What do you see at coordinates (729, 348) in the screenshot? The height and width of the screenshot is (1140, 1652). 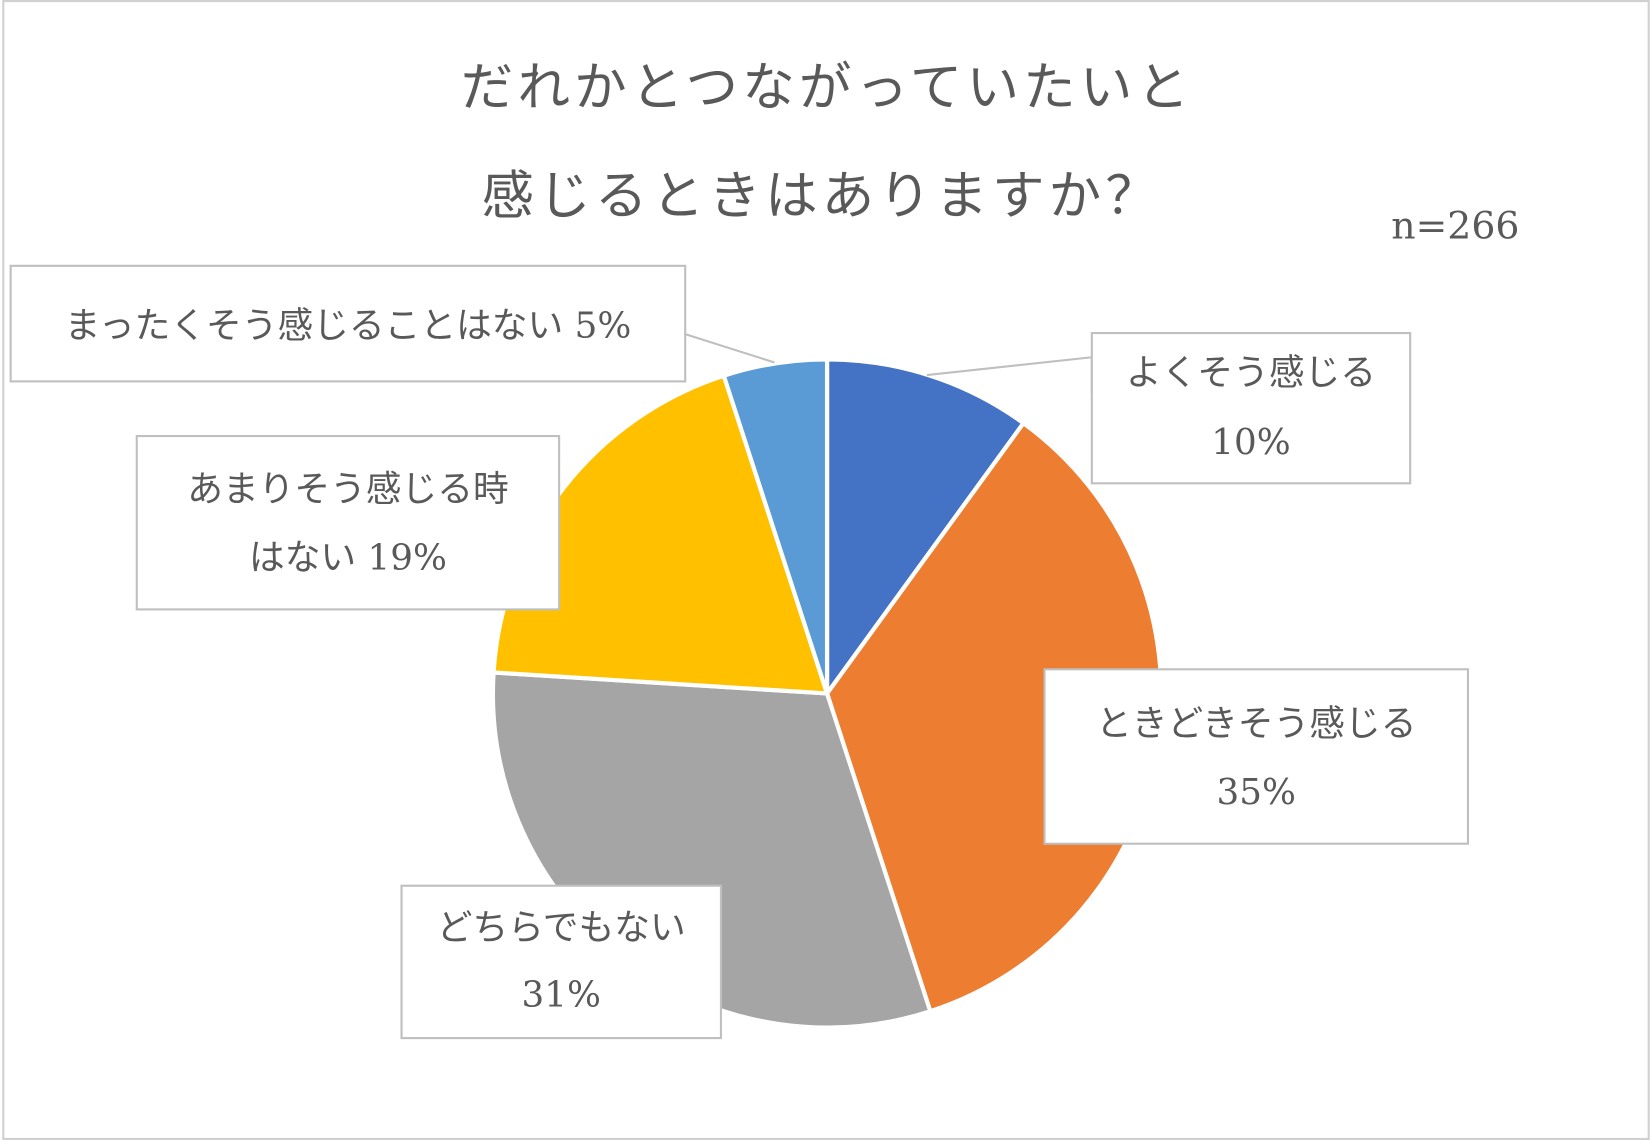 I see `leader-line` at bounding box center [729, 348].